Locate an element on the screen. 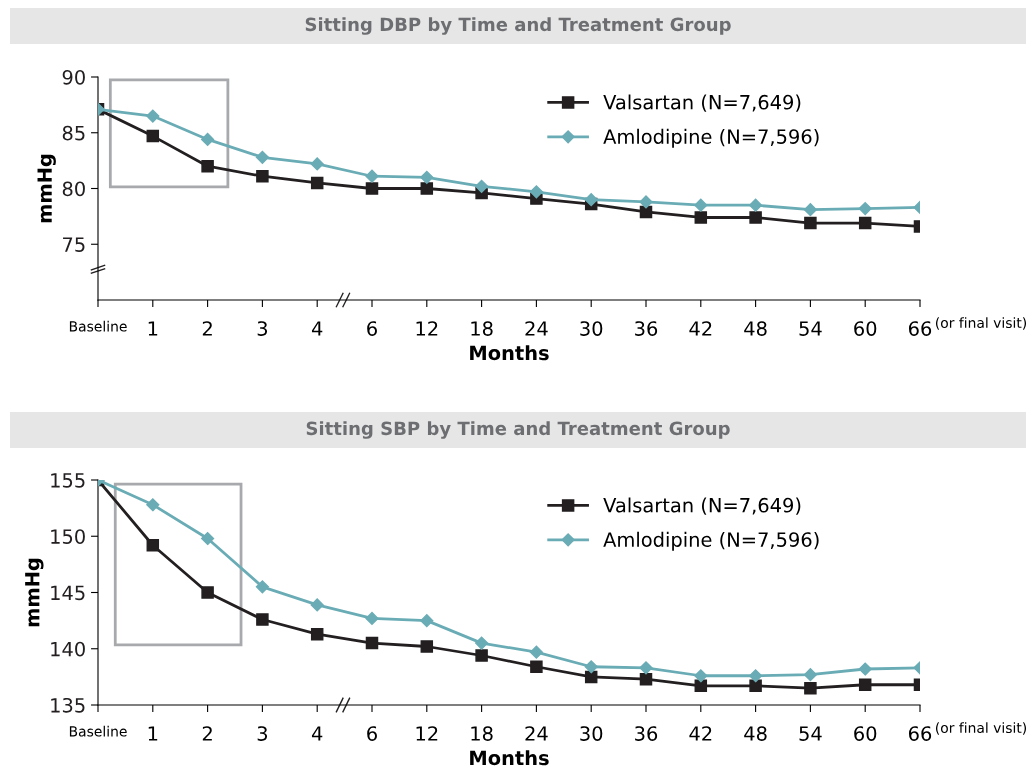 This screenshot has width=1034, height=779. y-tick-label: 135 is located at coordinates (68, 705).